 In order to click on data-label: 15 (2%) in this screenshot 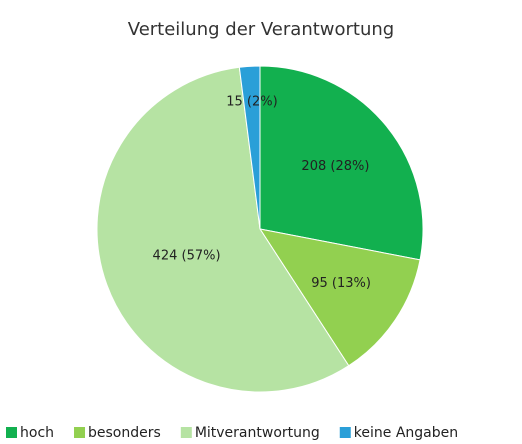, I will do `click(251, 102)`.